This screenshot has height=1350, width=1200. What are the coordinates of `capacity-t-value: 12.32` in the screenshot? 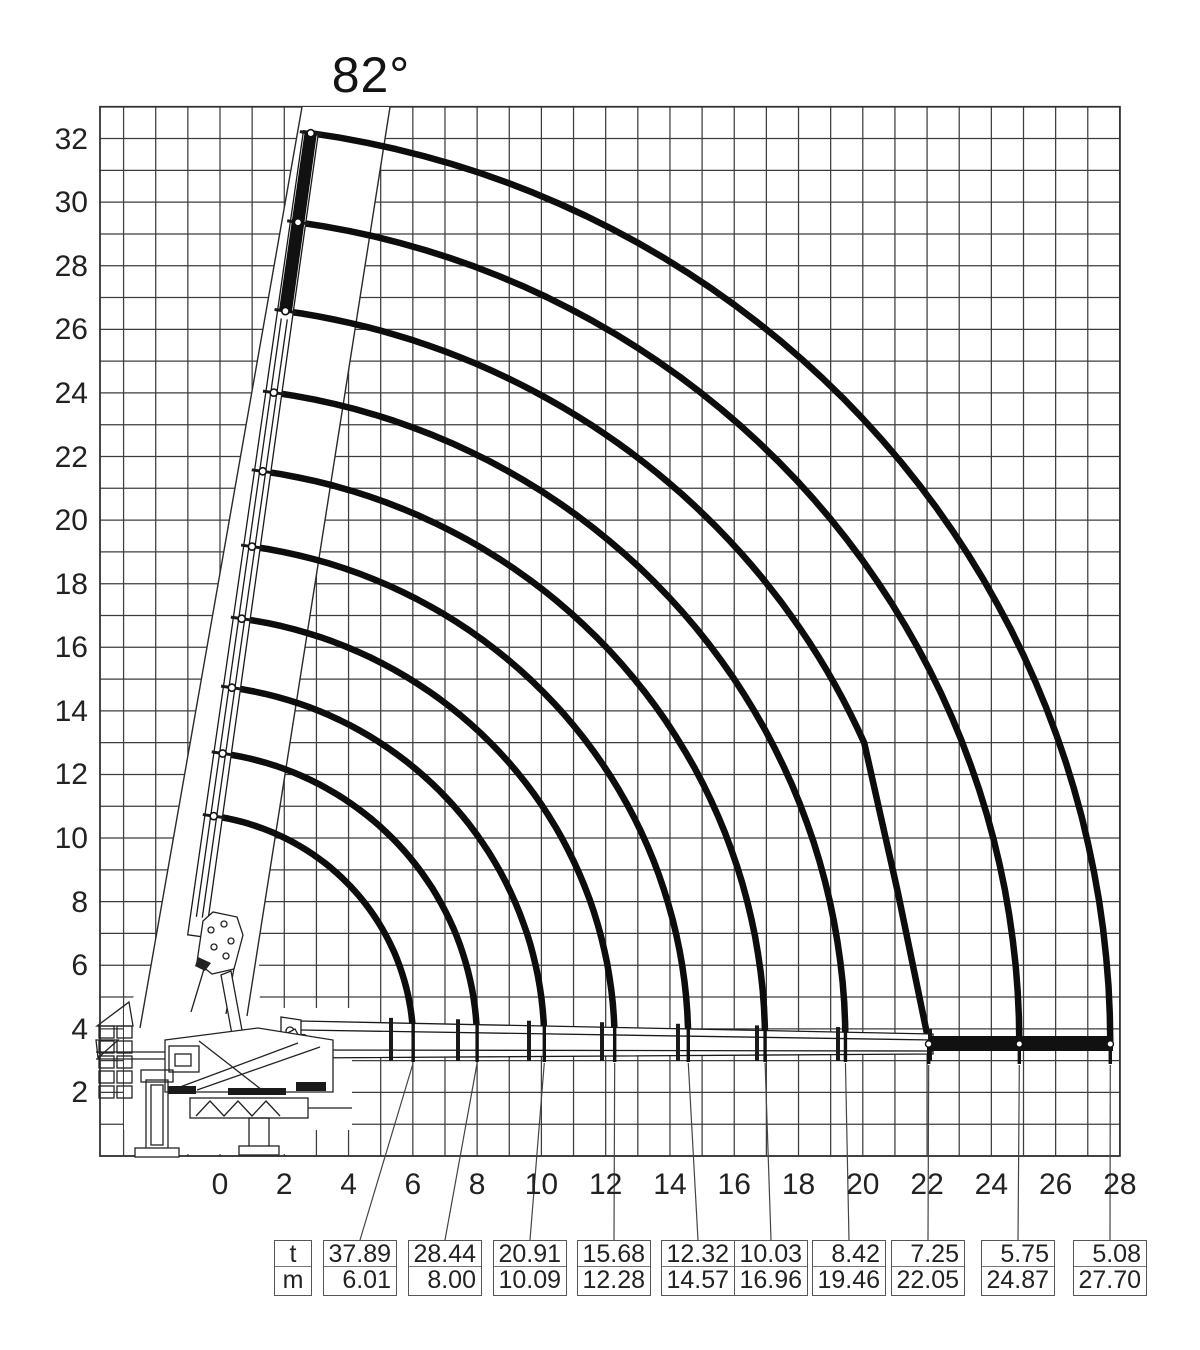 It's located at (698, 1254).